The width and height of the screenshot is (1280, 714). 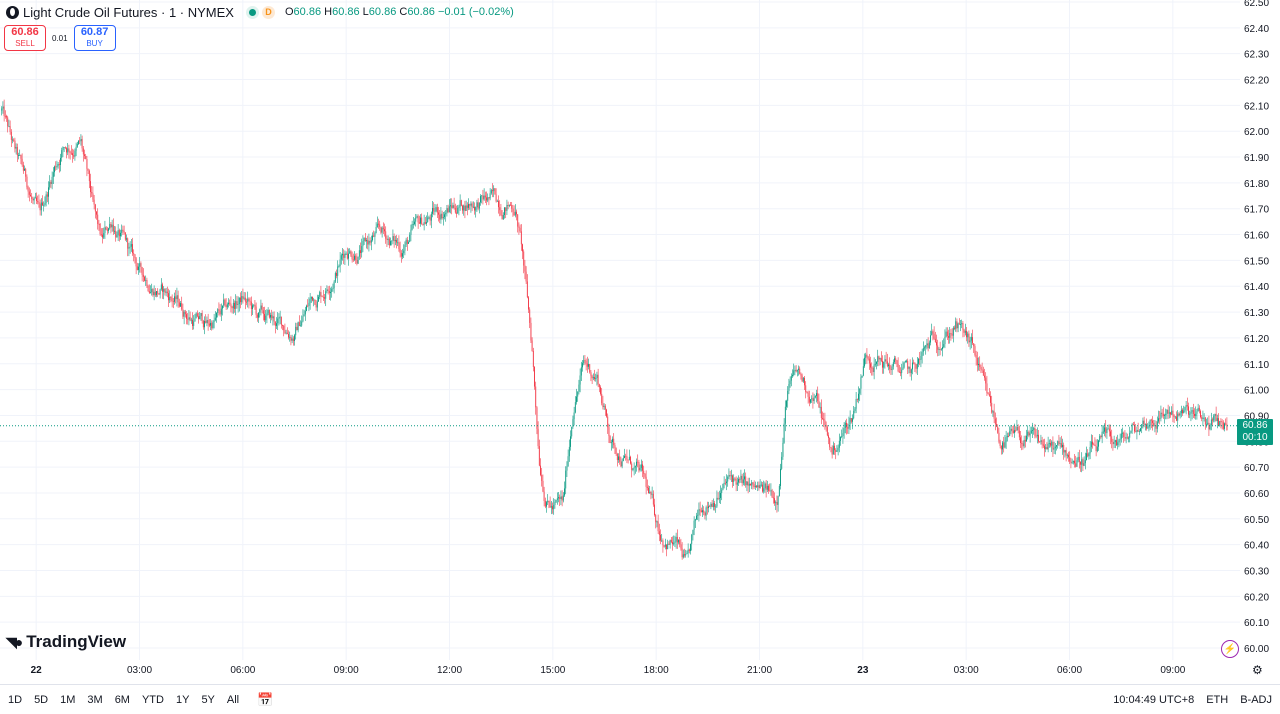 What do you see at coordinates (1217, 699) in the screenshot?
I see `session-toggle: ETH` at bounding box center [1217, 699].